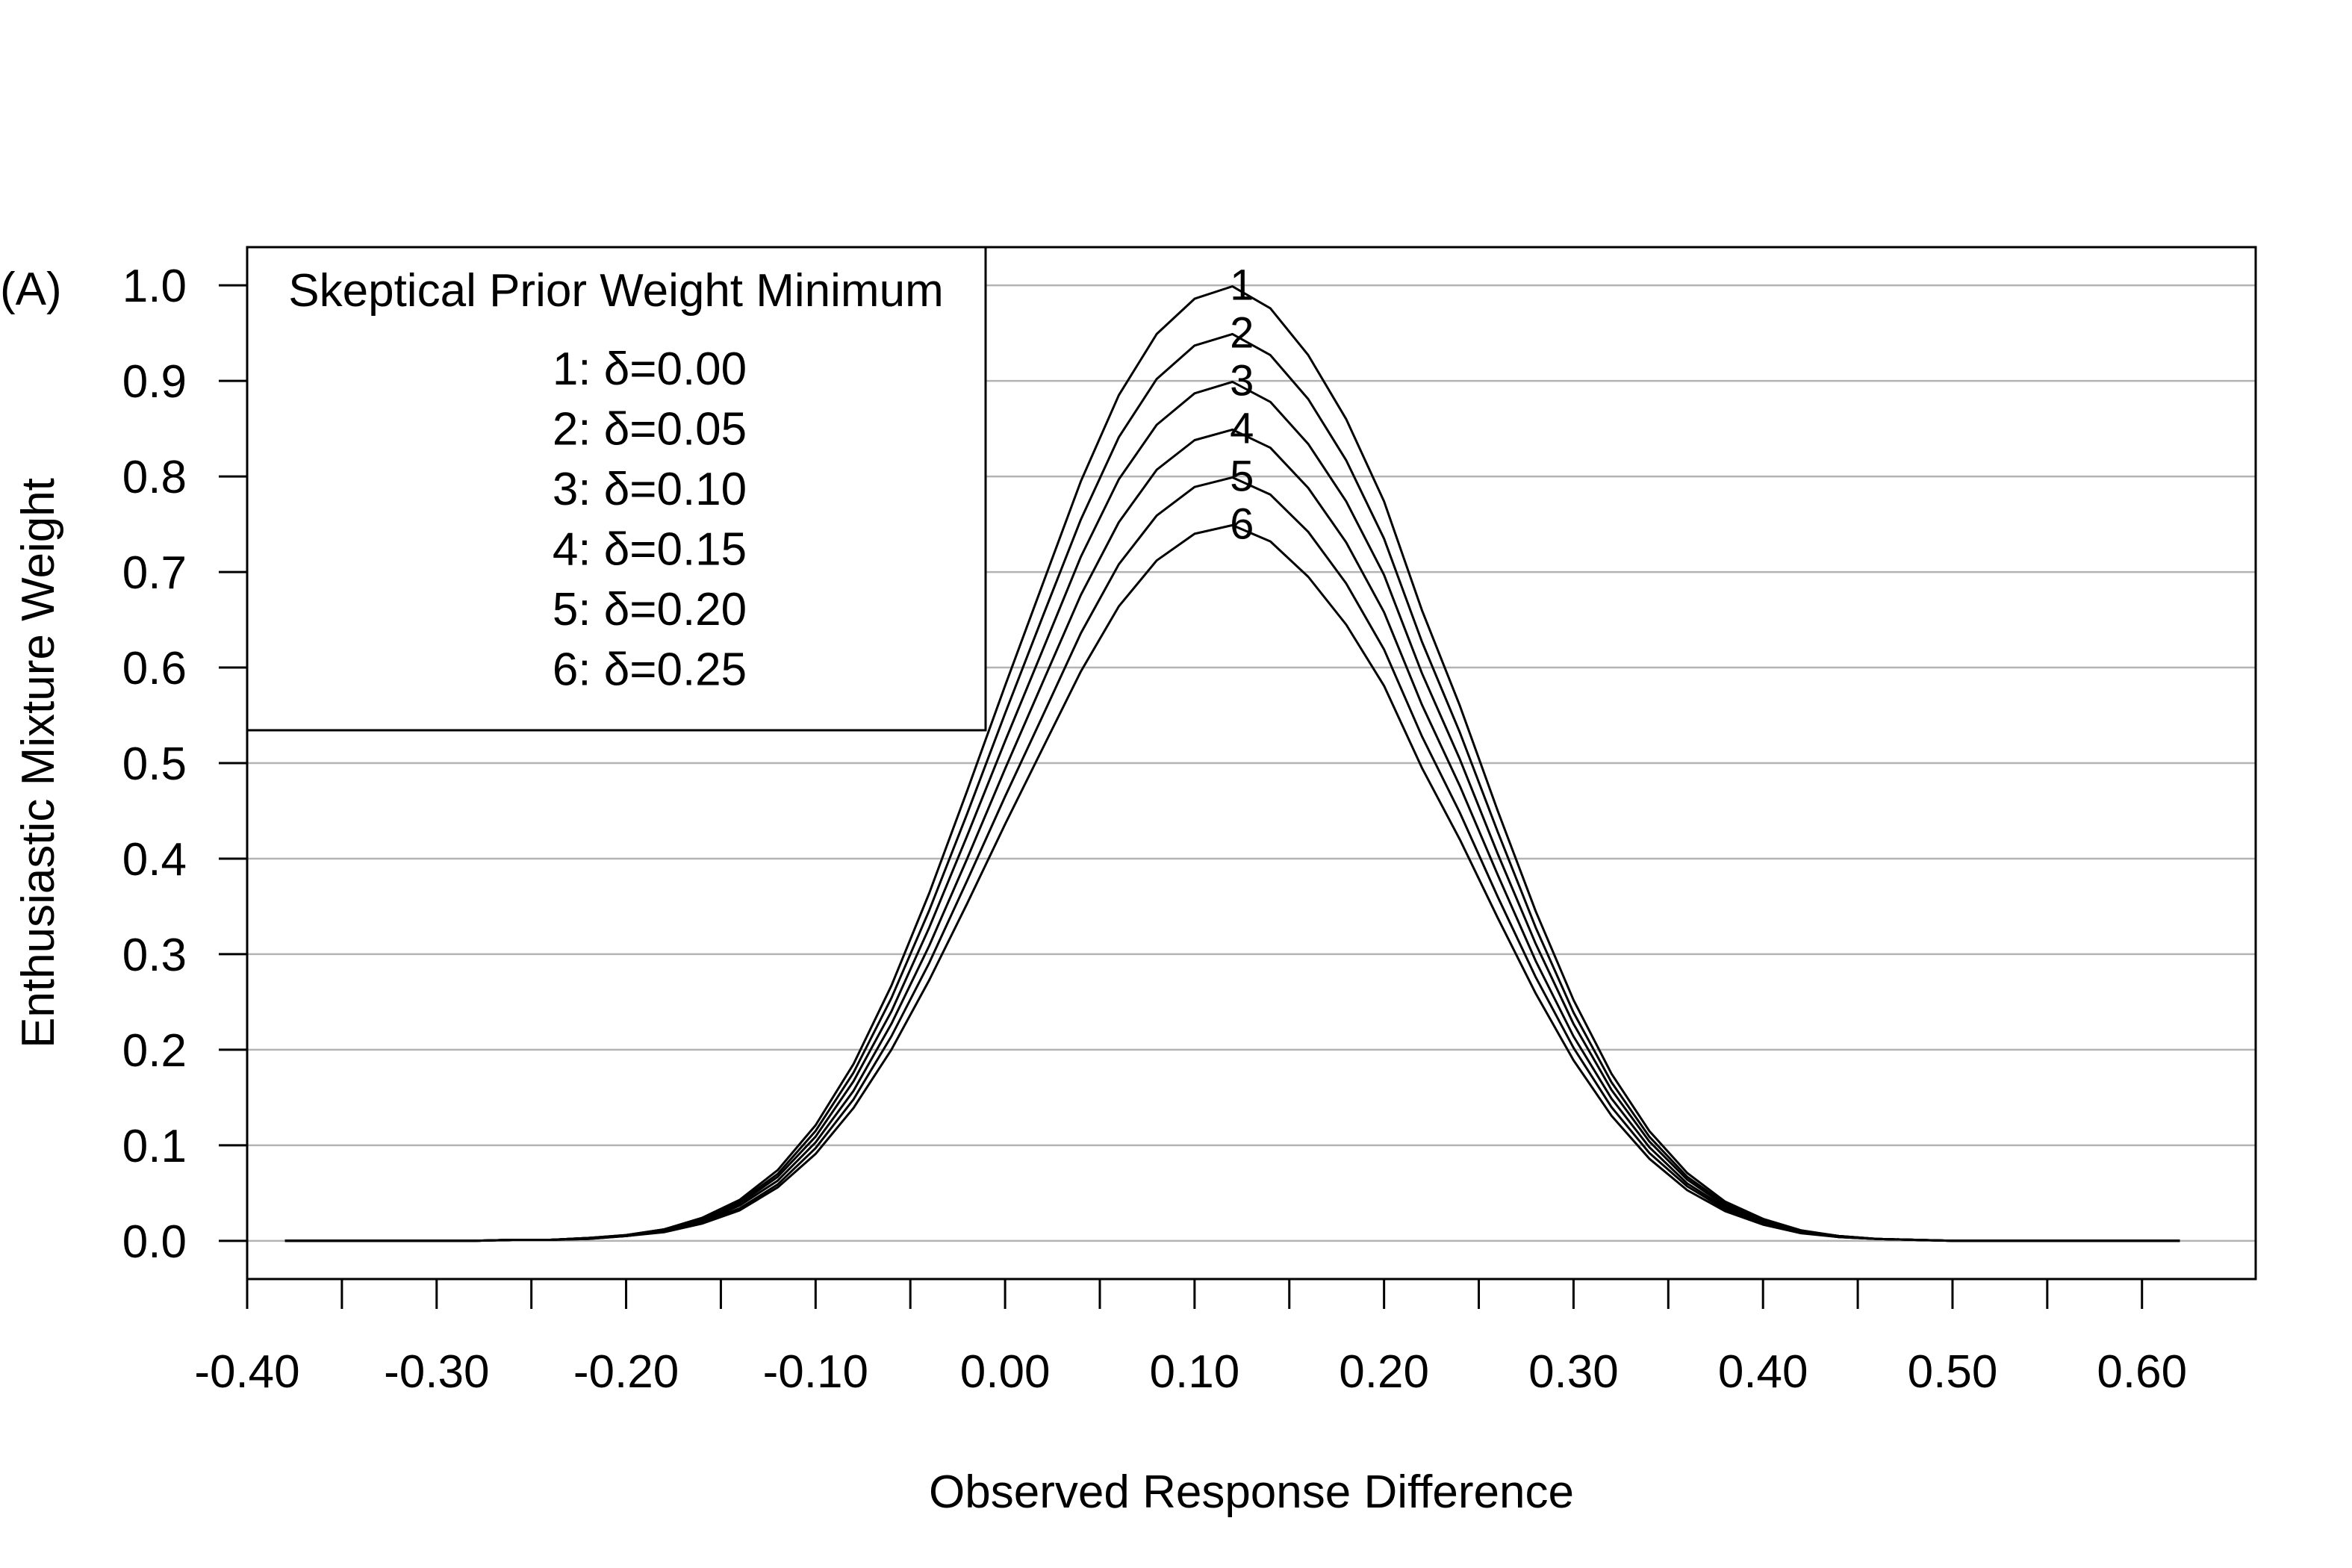  What do you see at coordinates (650, 670) in the screenshot?
I see `legend-entry: 6: δ=0.25` at bounding box center [650, 670].